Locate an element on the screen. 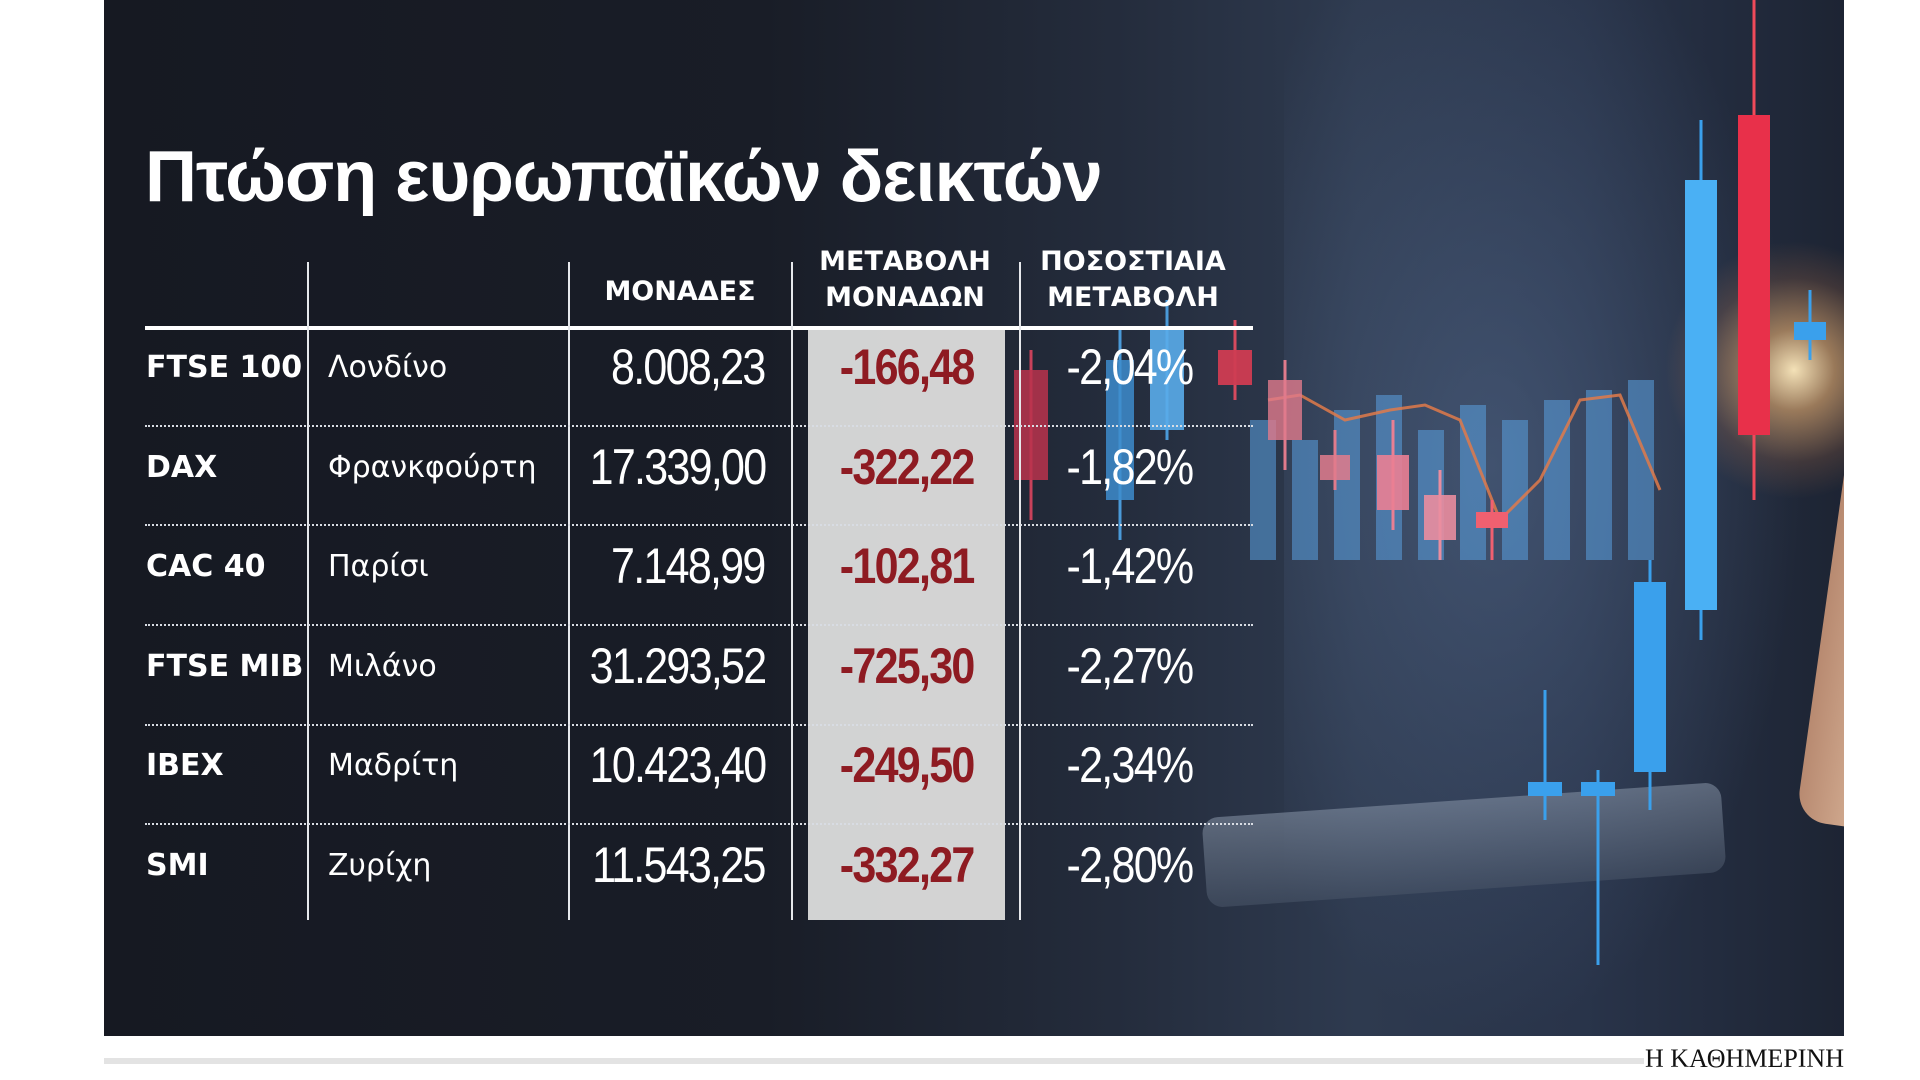 The image size is (1920, 1080). index-change-percent: -2,80% is located at coordinates (1130, 865).